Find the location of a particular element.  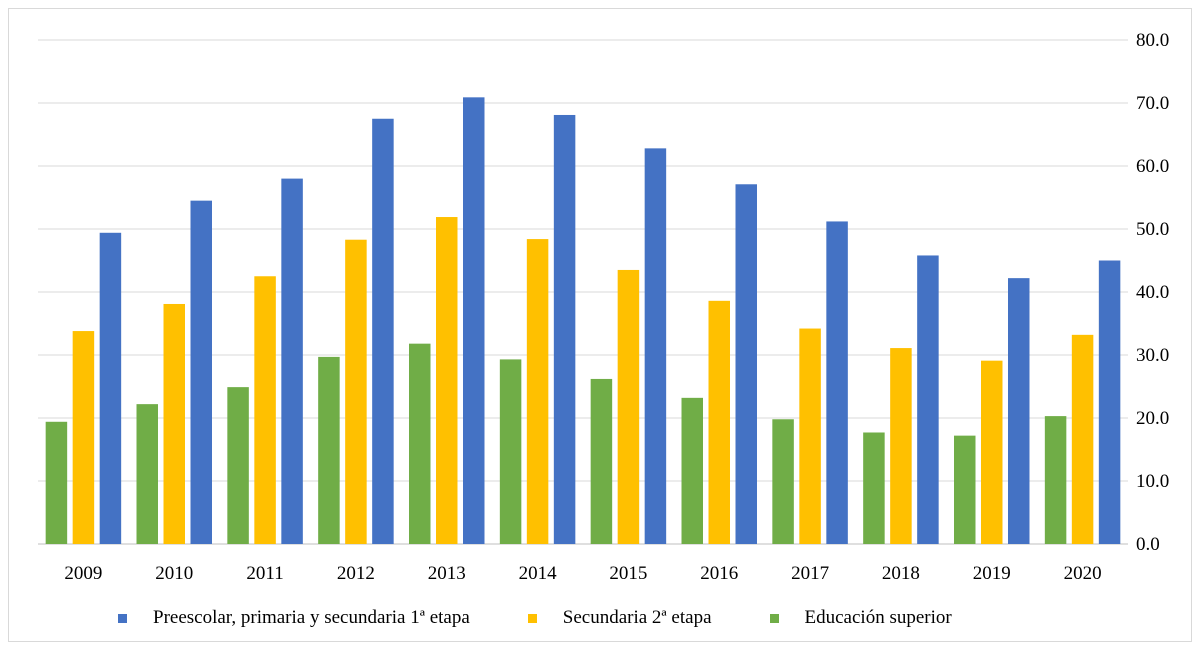

x-tick-label: 2014 is located at coordinates (538, 573).